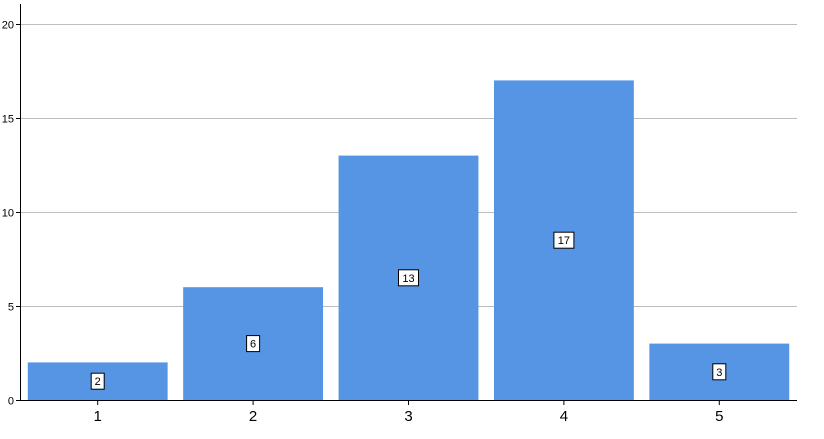 This screenshot has height=439, width=824. What do you see at coordinates (8, 26) in the screenshot?
I see `y-tick-label: 20` at bounding box center [8, 26].